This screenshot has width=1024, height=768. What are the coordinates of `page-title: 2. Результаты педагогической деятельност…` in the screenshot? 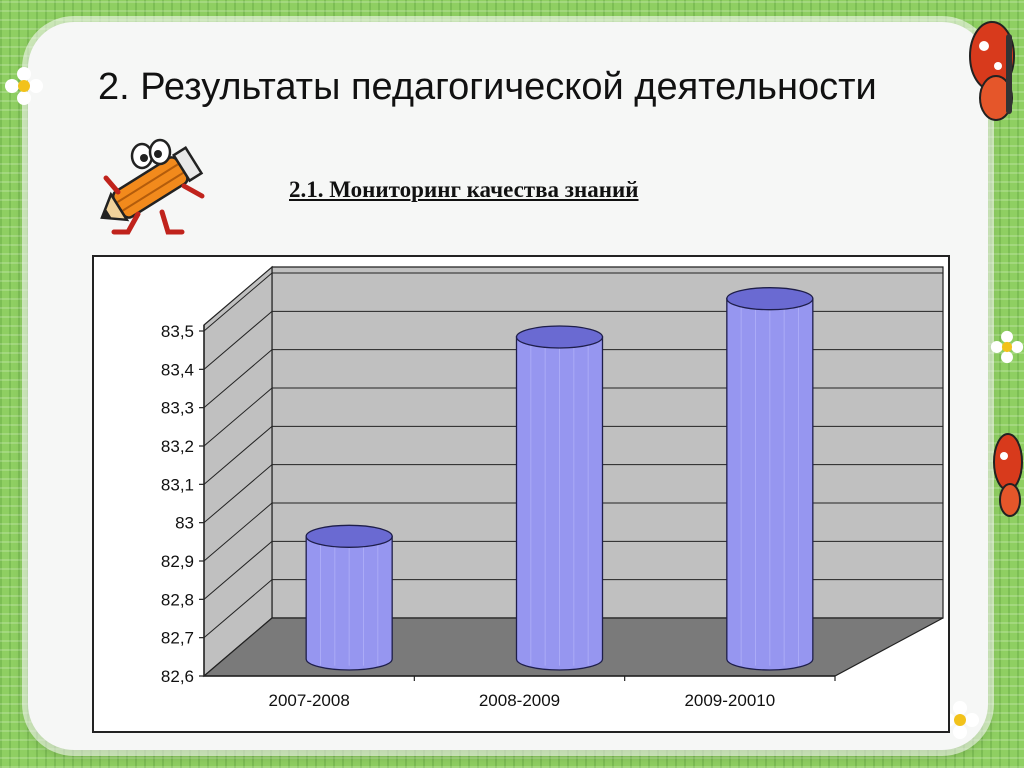 It's located at (487, 87).